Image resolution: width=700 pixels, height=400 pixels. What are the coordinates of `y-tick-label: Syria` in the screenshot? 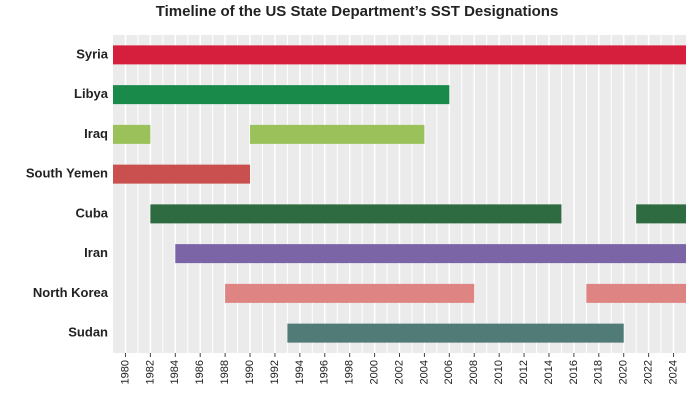 It's located at (92, 53).